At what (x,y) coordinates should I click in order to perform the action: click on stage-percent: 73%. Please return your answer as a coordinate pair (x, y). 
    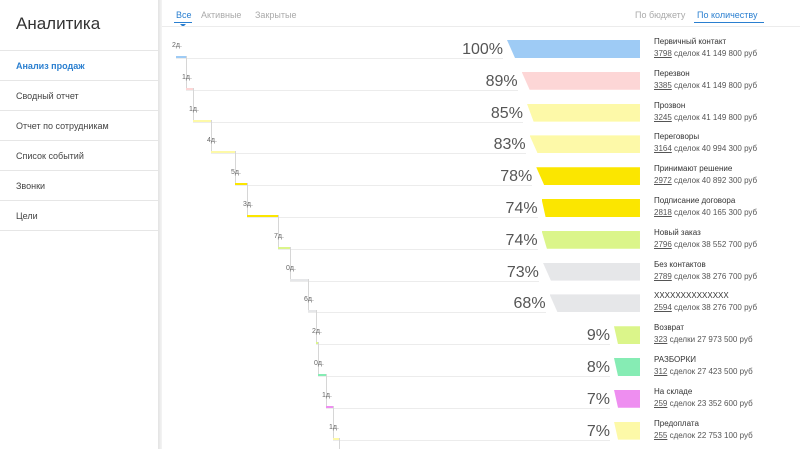
    Looking at the image, I should click on (522, 272).